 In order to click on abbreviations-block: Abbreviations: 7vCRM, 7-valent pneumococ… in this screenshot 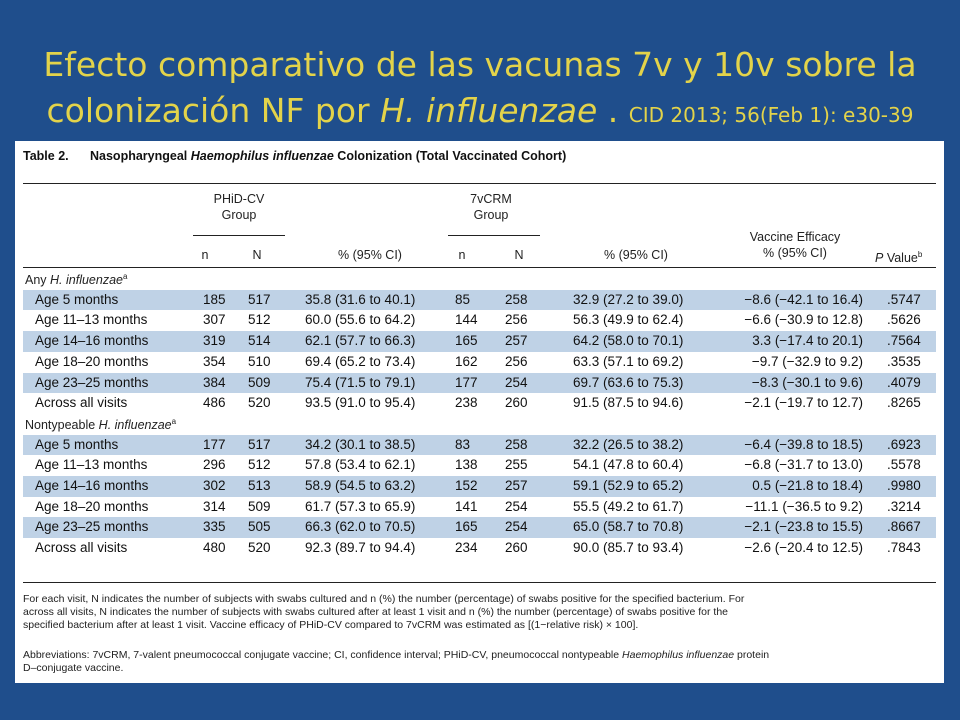, I will do `click(480, 662)`.